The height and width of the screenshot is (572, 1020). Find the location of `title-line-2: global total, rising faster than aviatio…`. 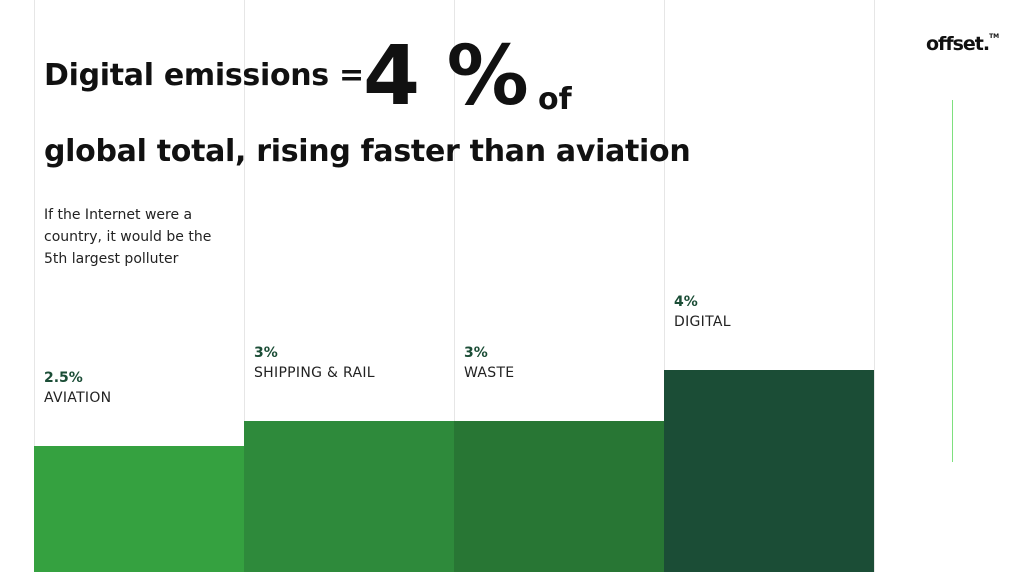

title-line-2: global total, rising faster than aviatio… is located at coordinates (367, 151).